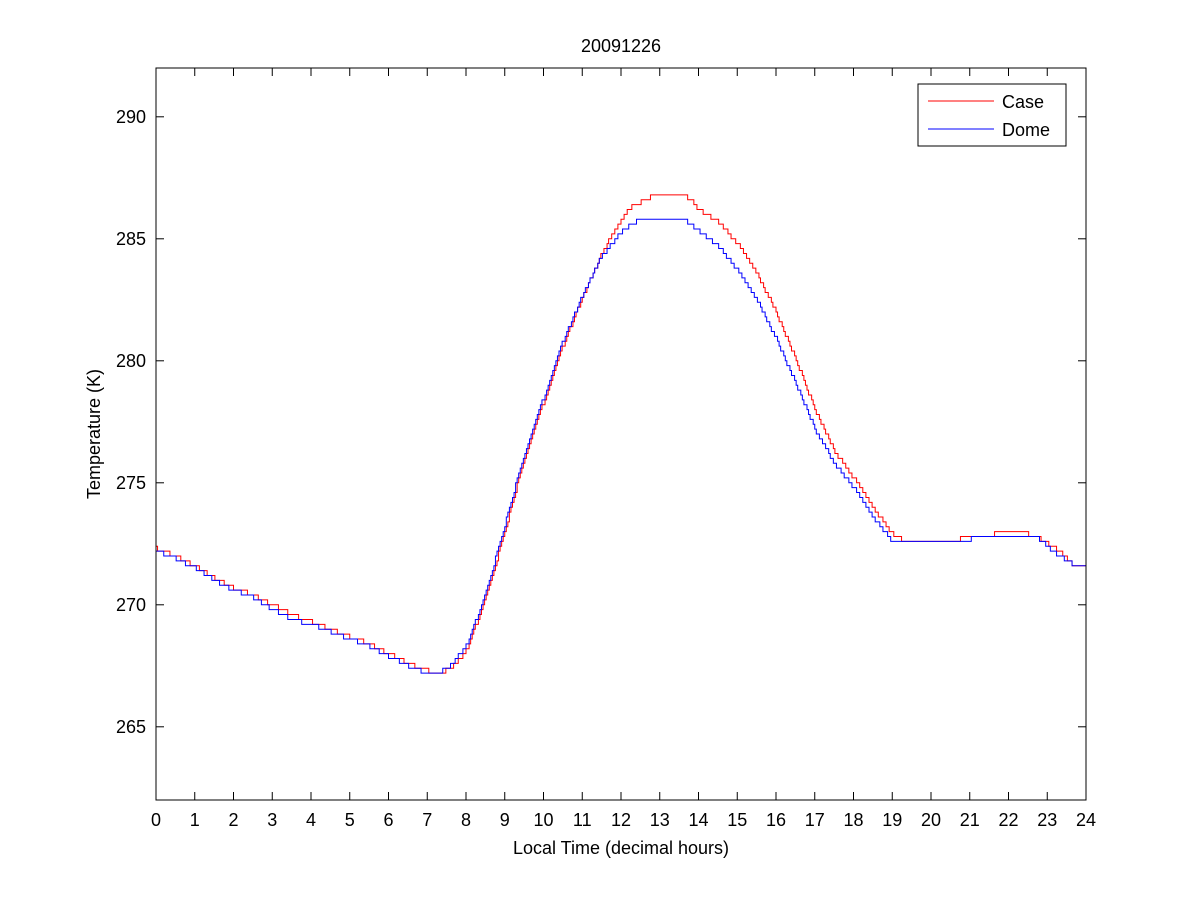 The image size is (1200, 900). Describe the element at coordinates (131, 117) in the screenshot. I see `y-tick-label: 290` at that location.